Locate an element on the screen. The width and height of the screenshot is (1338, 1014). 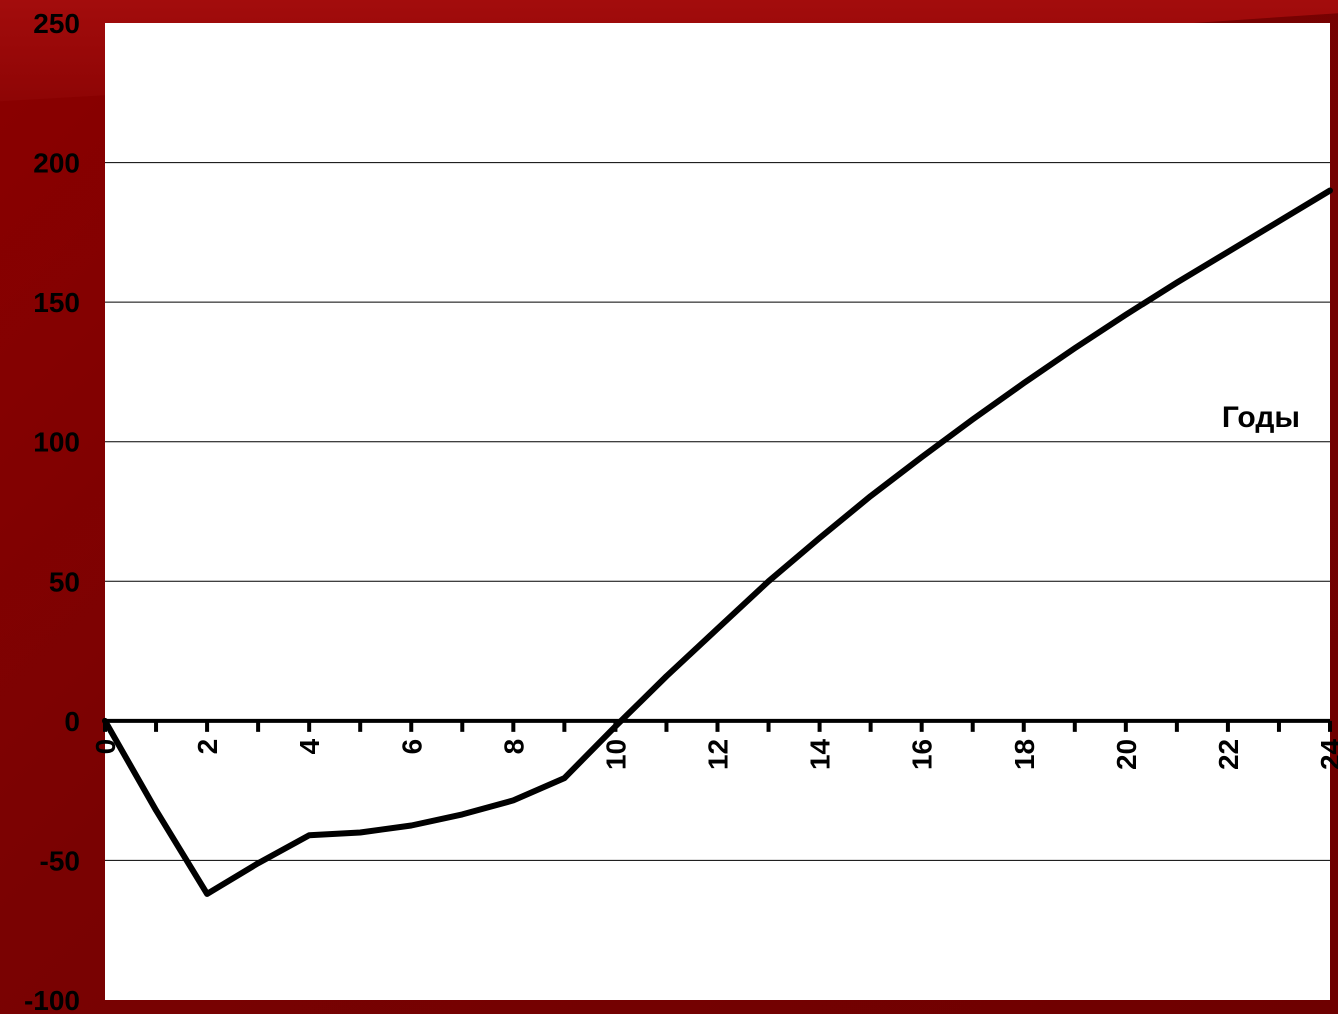
y-tick-label: 200 is located at coordinates (56, 163).